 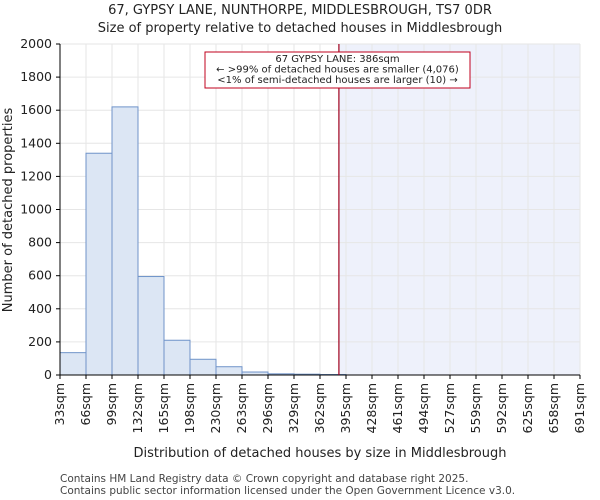 I want to click on x-tick-label: 33sqm, so click(x=59, y=404).